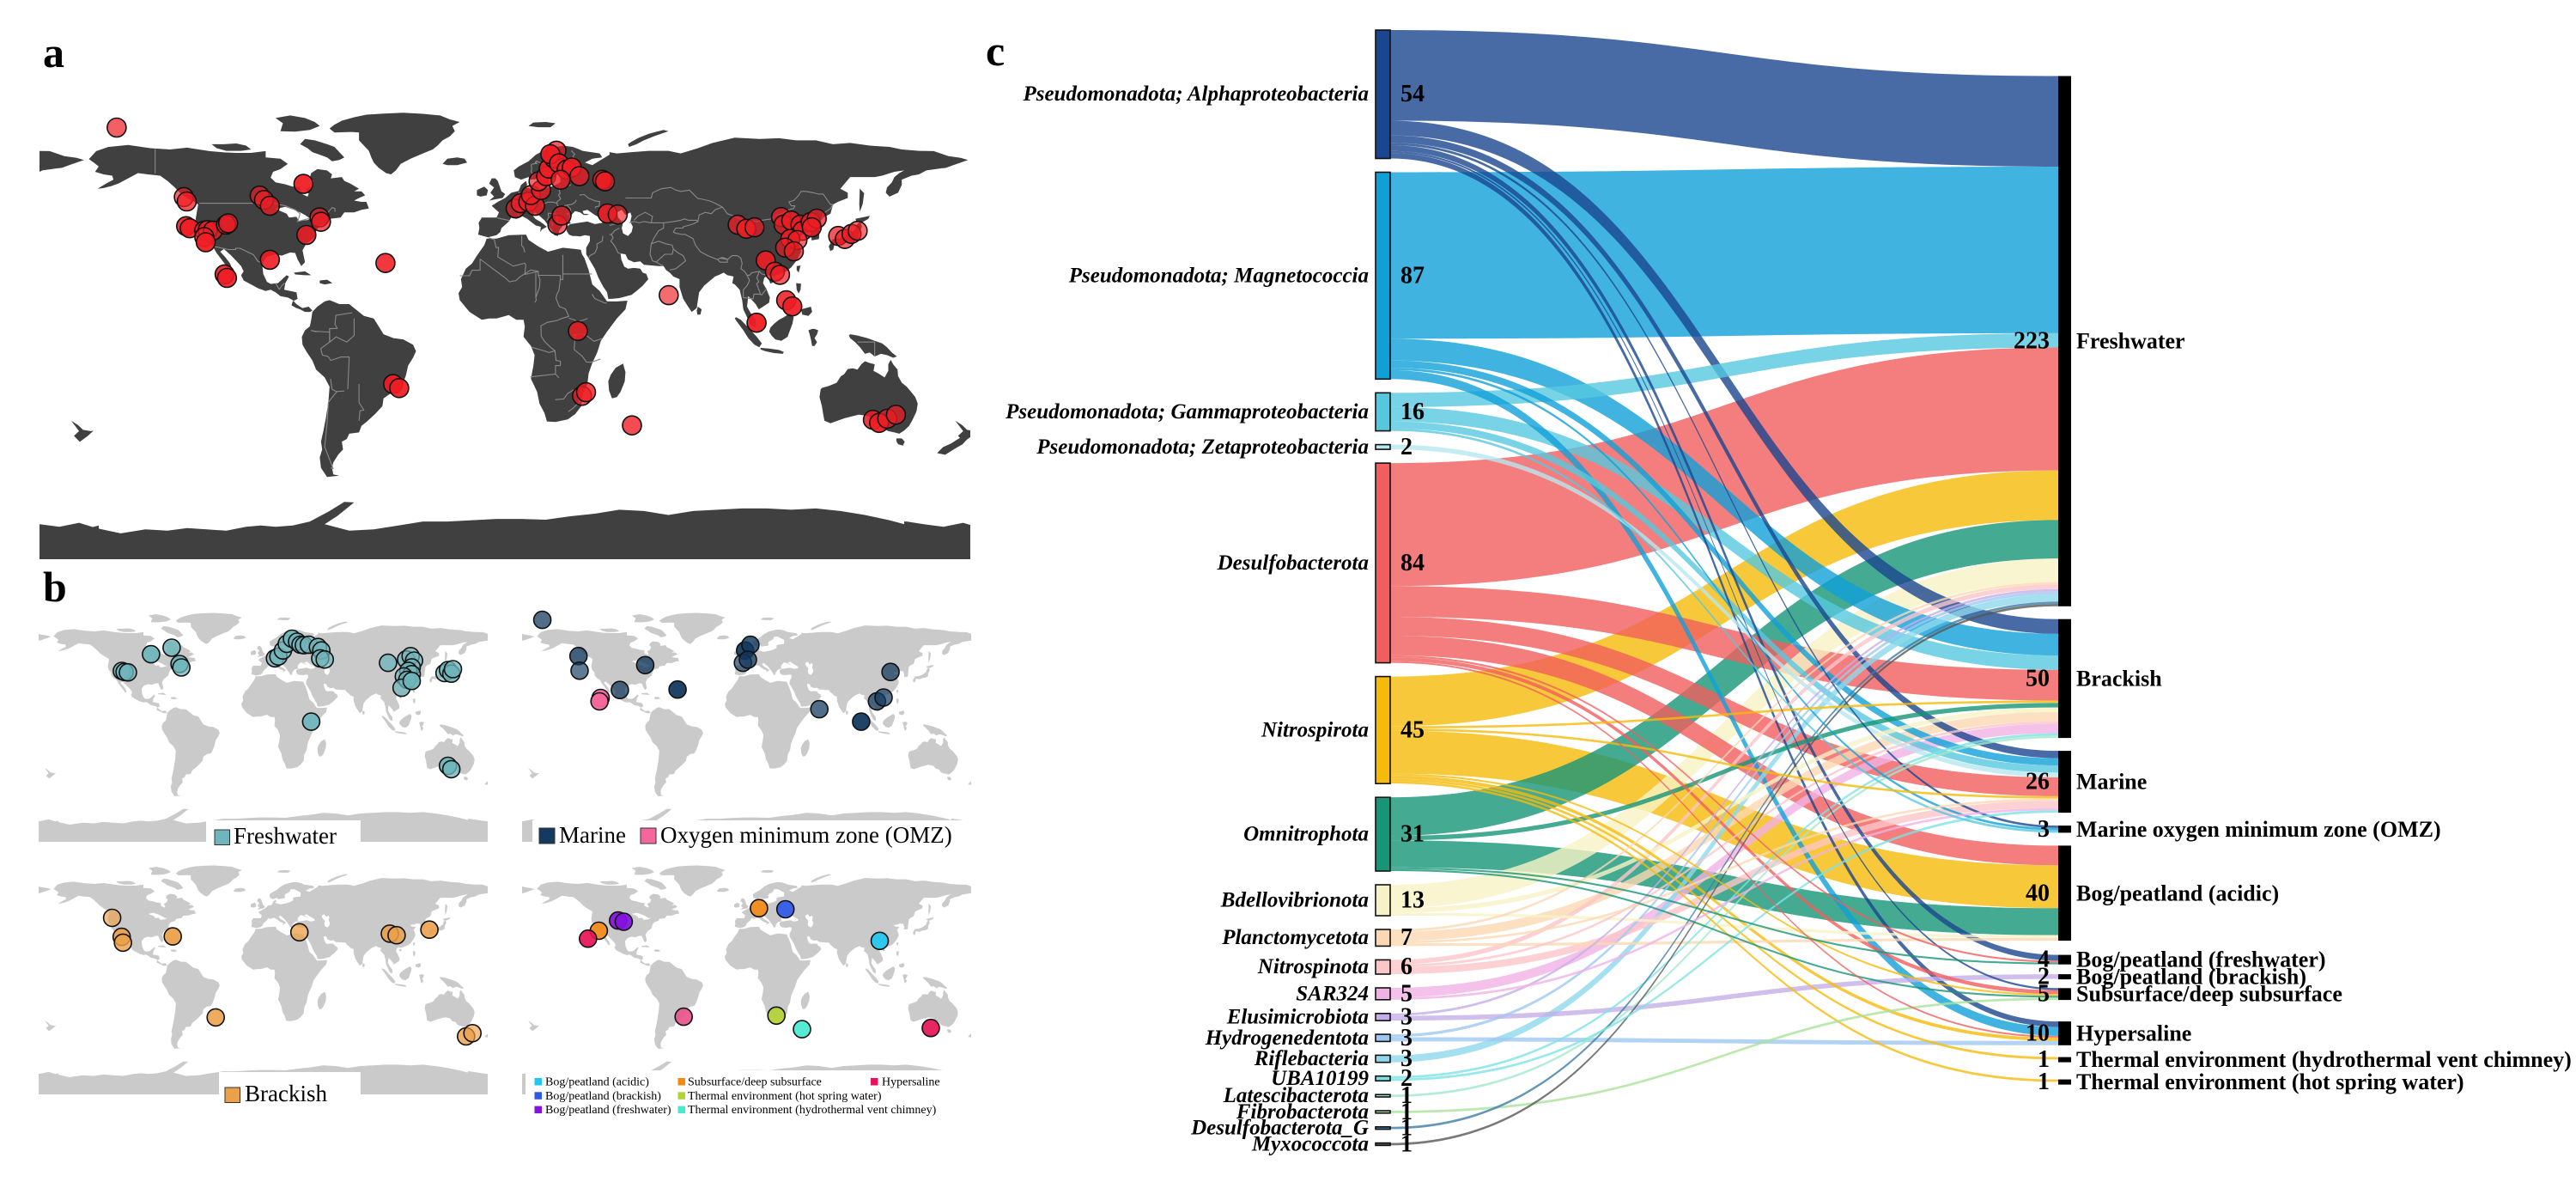  What do you see at coordinates (55, 587) in the screenshot?
I see `svg-text: b` at bounding box center [55, 587].